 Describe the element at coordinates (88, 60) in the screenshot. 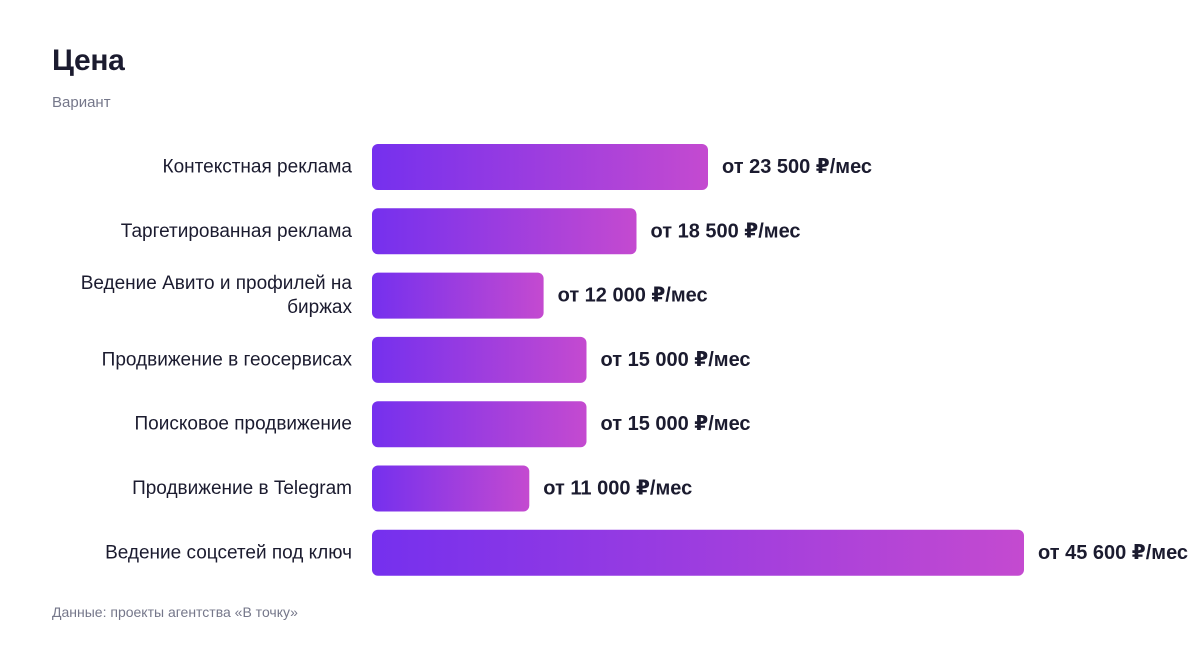

I see `chart-title: Цена` at that location.